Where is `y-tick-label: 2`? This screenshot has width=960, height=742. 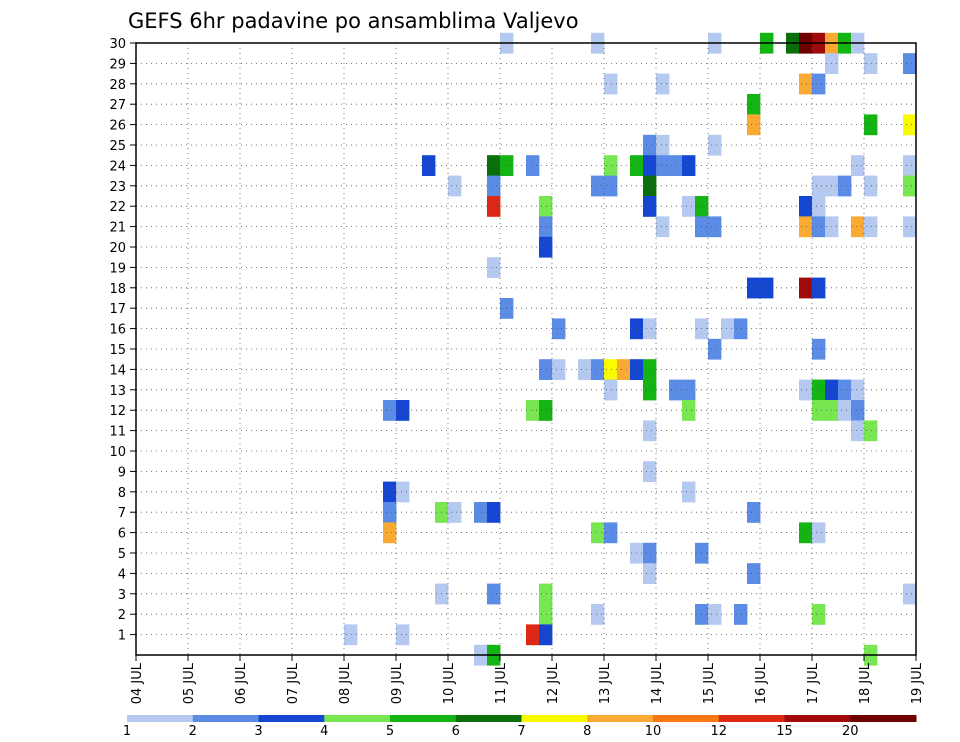 y-tick-label: 2 is located at coordinates (122, 615).